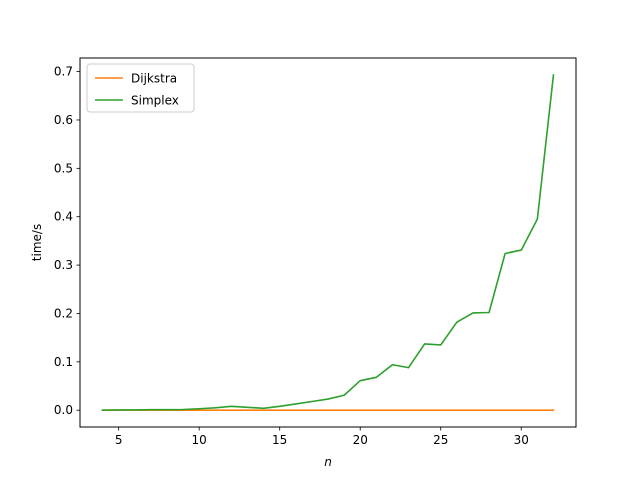  Describe the element at coordinates (440, 440) in the screenshot. I see `x-tick-label: 25` at that location.